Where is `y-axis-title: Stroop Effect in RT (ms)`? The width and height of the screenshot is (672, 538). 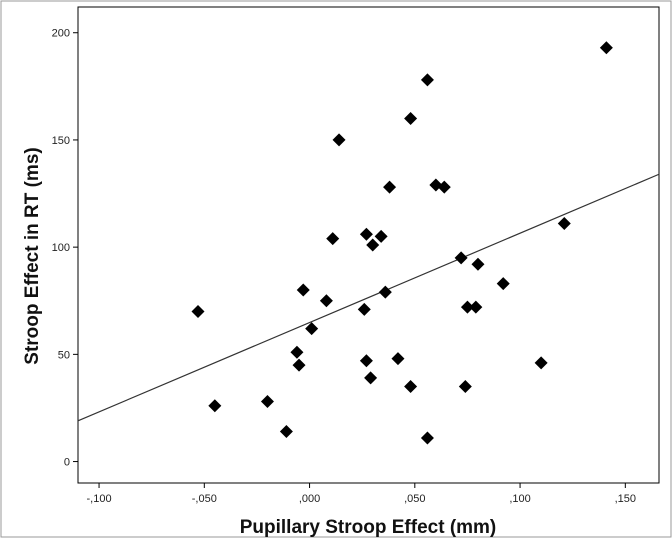
y-axis-title: Stroop Effect in RT (ms) is located at coordinates (32, 255).